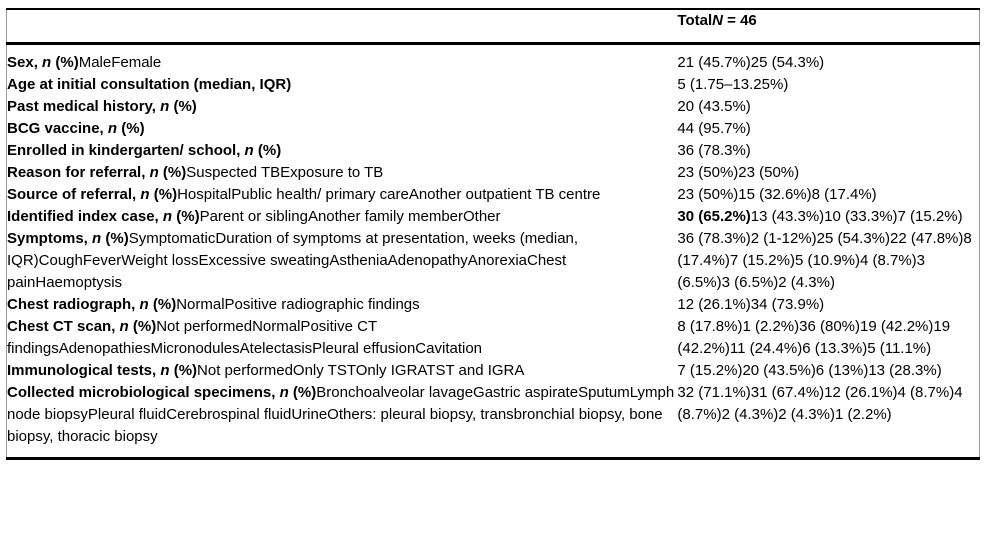  Describe the element at coordinates (751, 304) in the screenshot. I see `row-value: 12 (26.1%)34 (73.9%)` at that location.